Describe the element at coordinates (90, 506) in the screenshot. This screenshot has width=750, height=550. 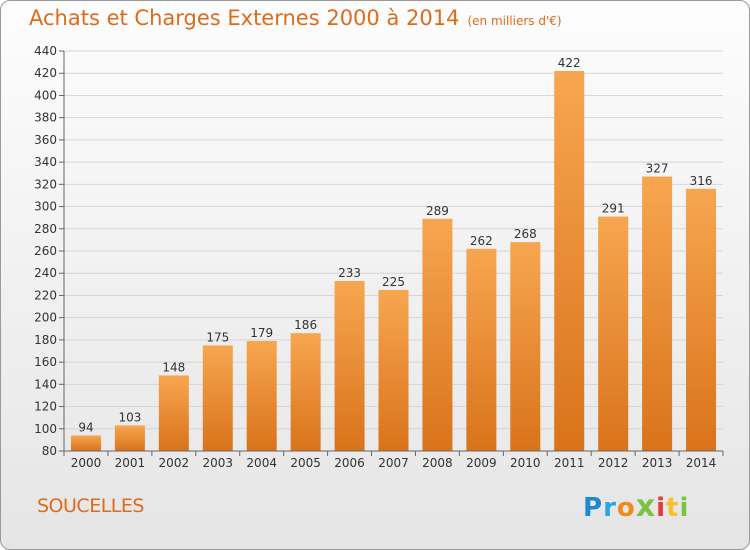
I see `city-name: SOUCELLES` at that location.